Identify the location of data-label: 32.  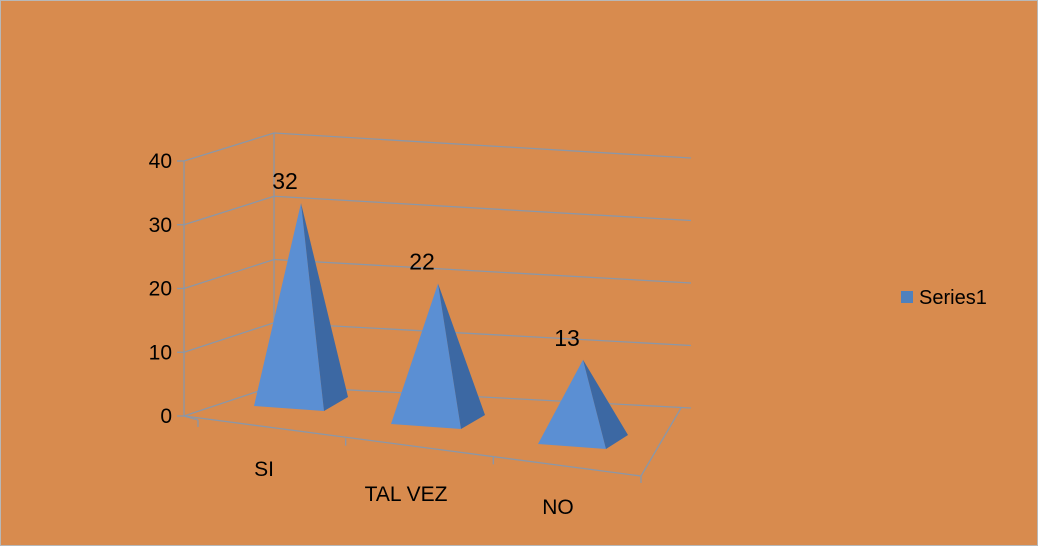
(285, 181).